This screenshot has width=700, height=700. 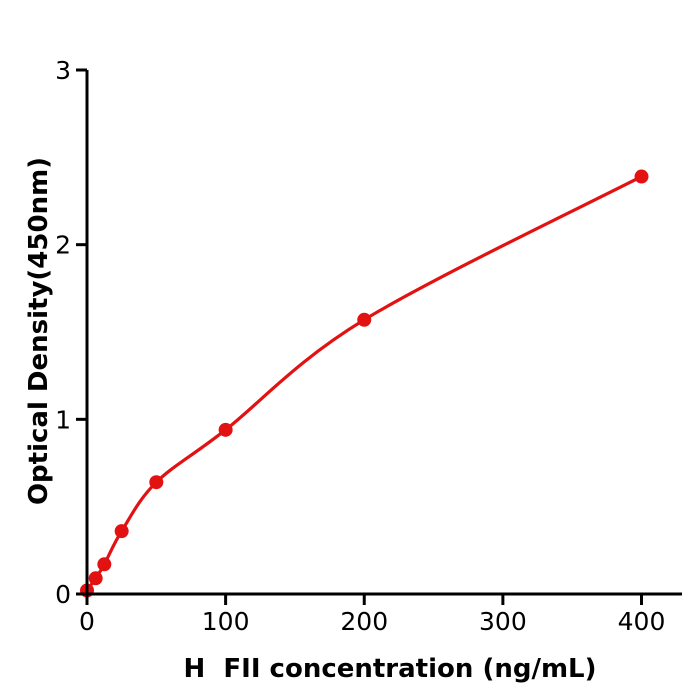 What do you see at coordinates (63, 594) in the screenshot?
I see `y-tick-label: 0` at bounding box center [63, 594].